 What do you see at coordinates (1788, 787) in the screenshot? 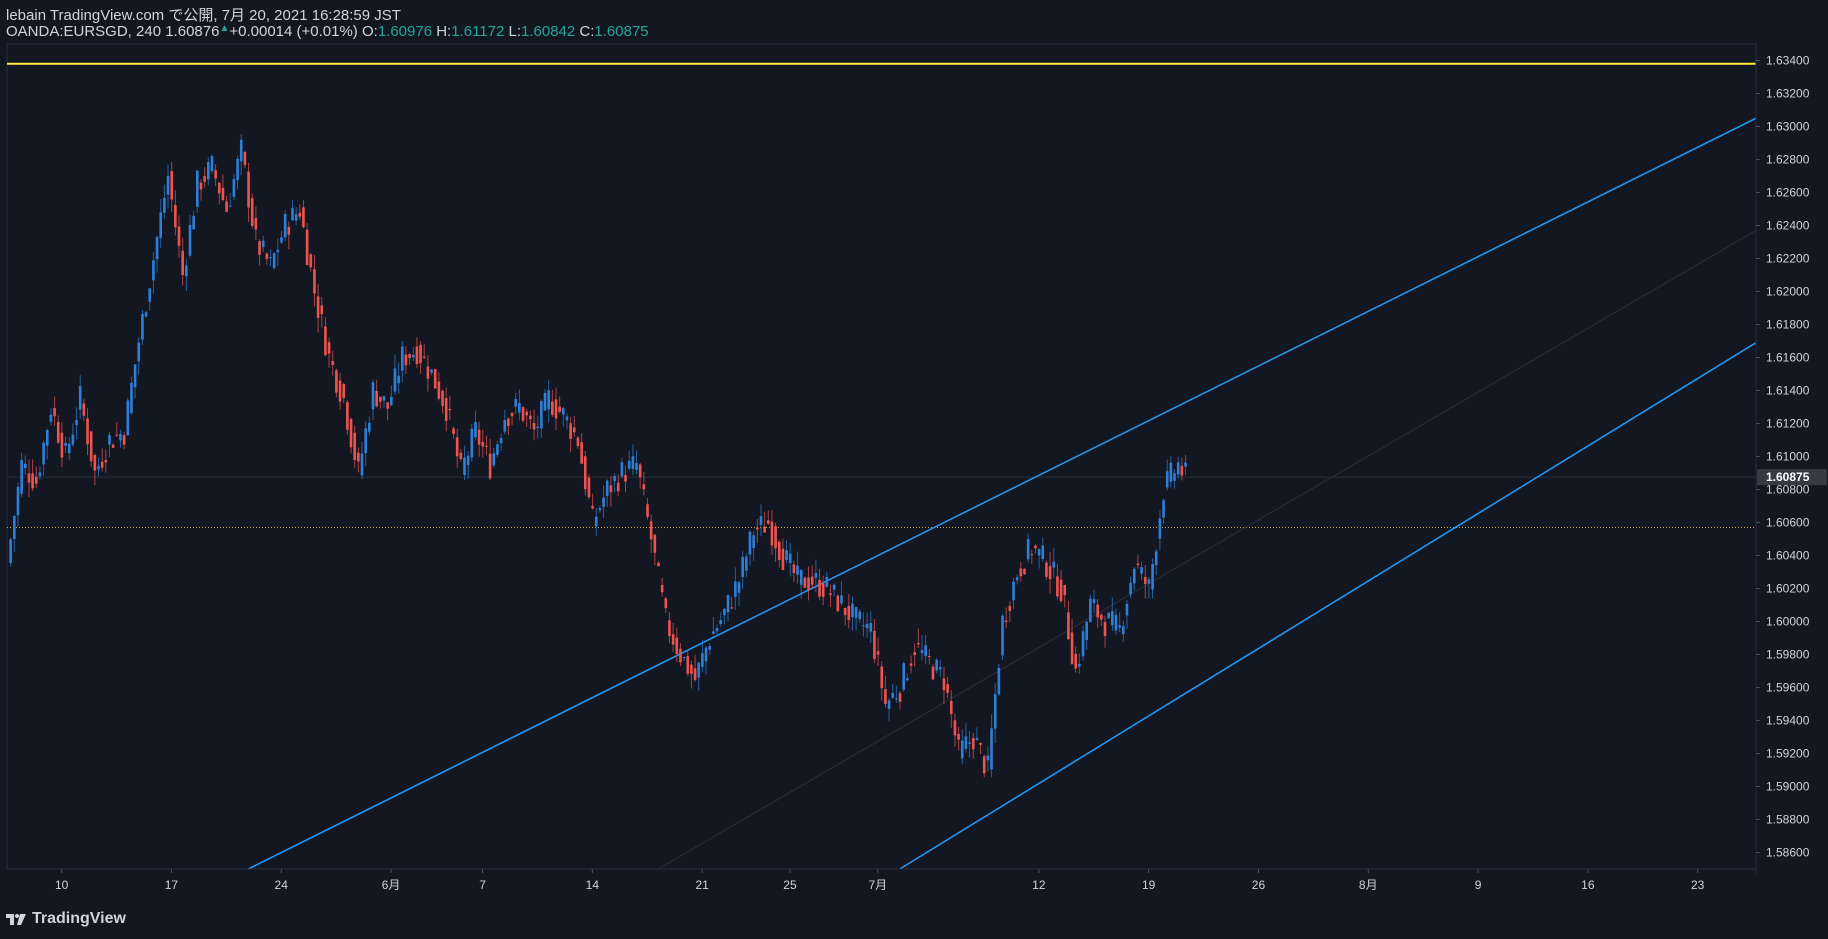
I see `y-tick-label: 1.59000` at bounding box center [1788, 787].